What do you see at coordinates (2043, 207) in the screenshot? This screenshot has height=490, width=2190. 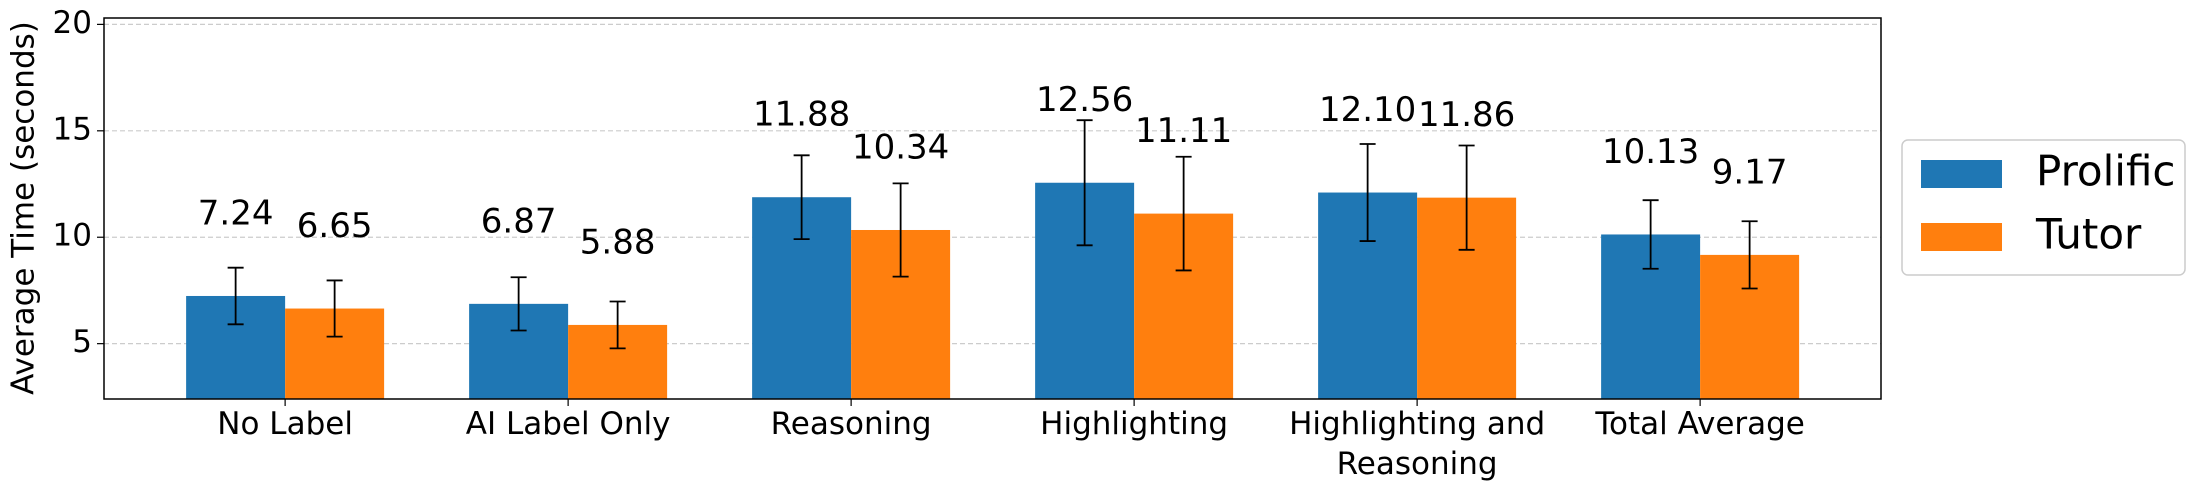 I see `legend: Prolific Tutor` at bounding box center [2043, 207].